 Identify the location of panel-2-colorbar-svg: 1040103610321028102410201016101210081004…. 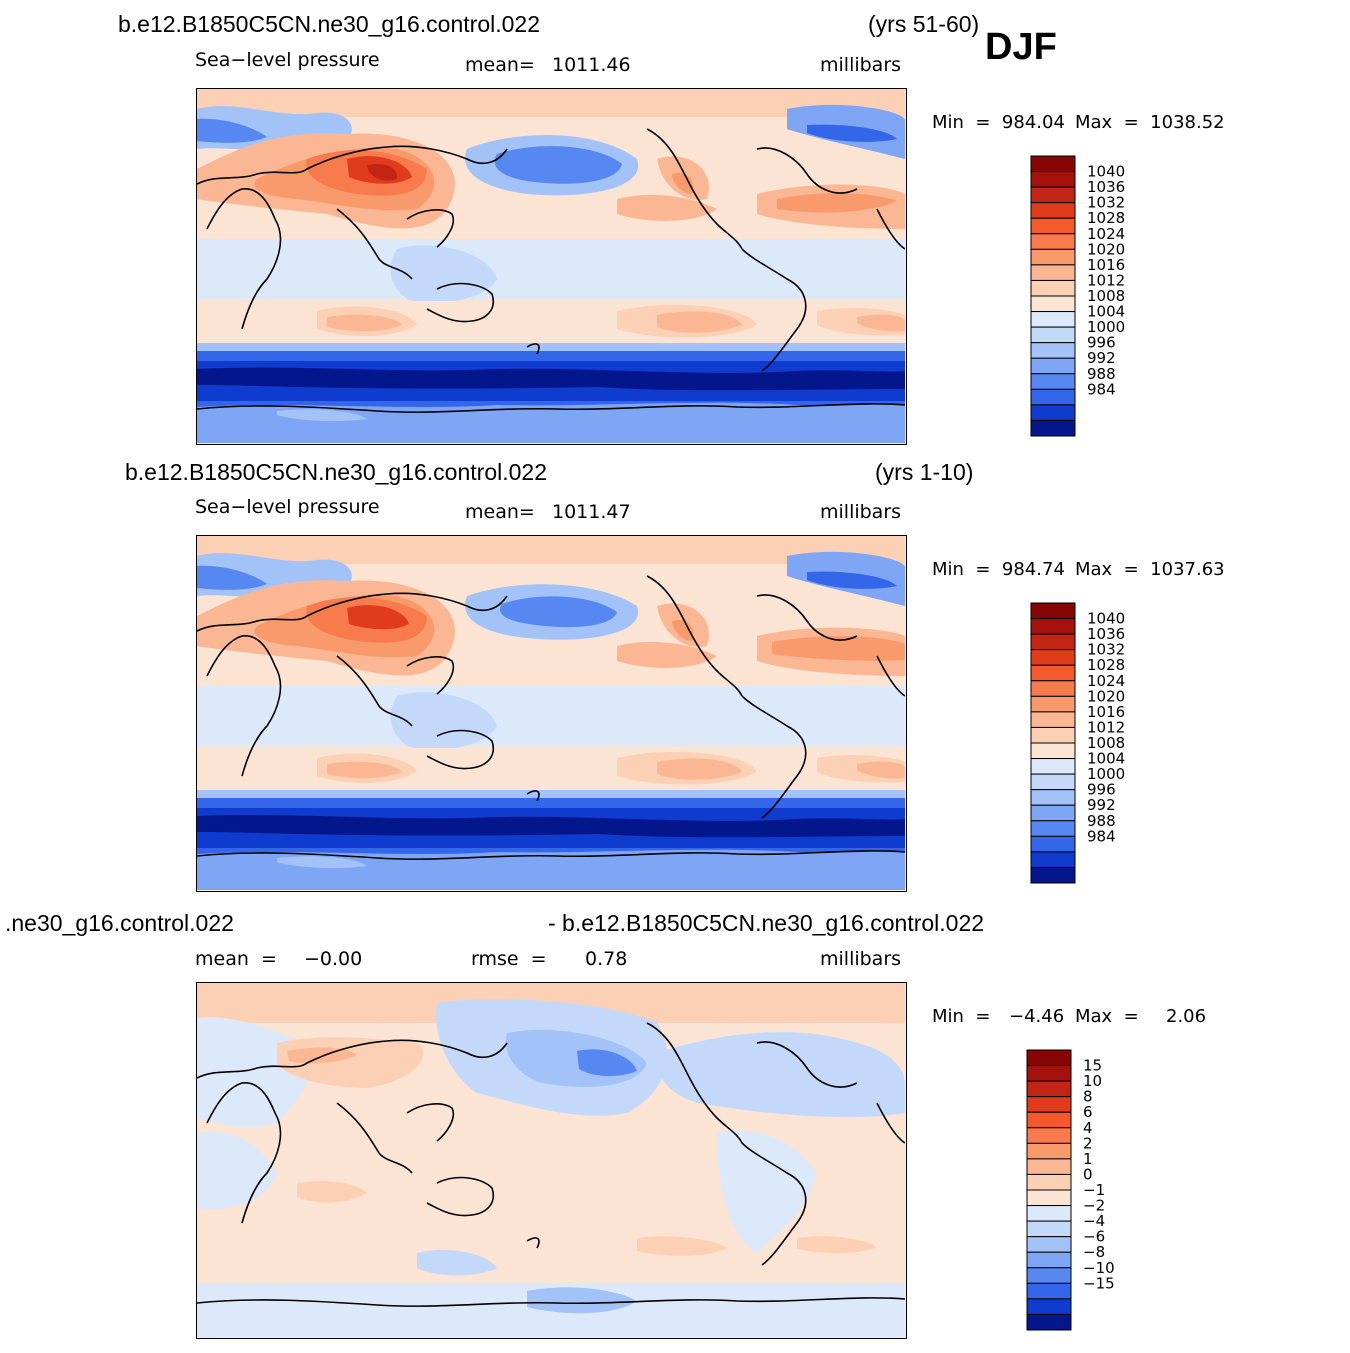
(1077, 743).